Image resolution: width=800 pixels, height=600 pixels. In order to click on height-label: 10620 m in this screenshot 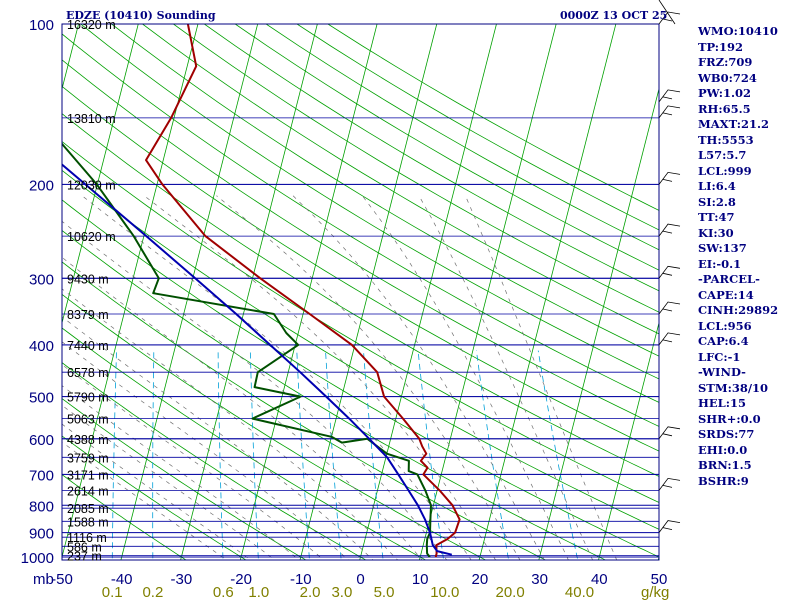, I will do `click(91, 237)`.